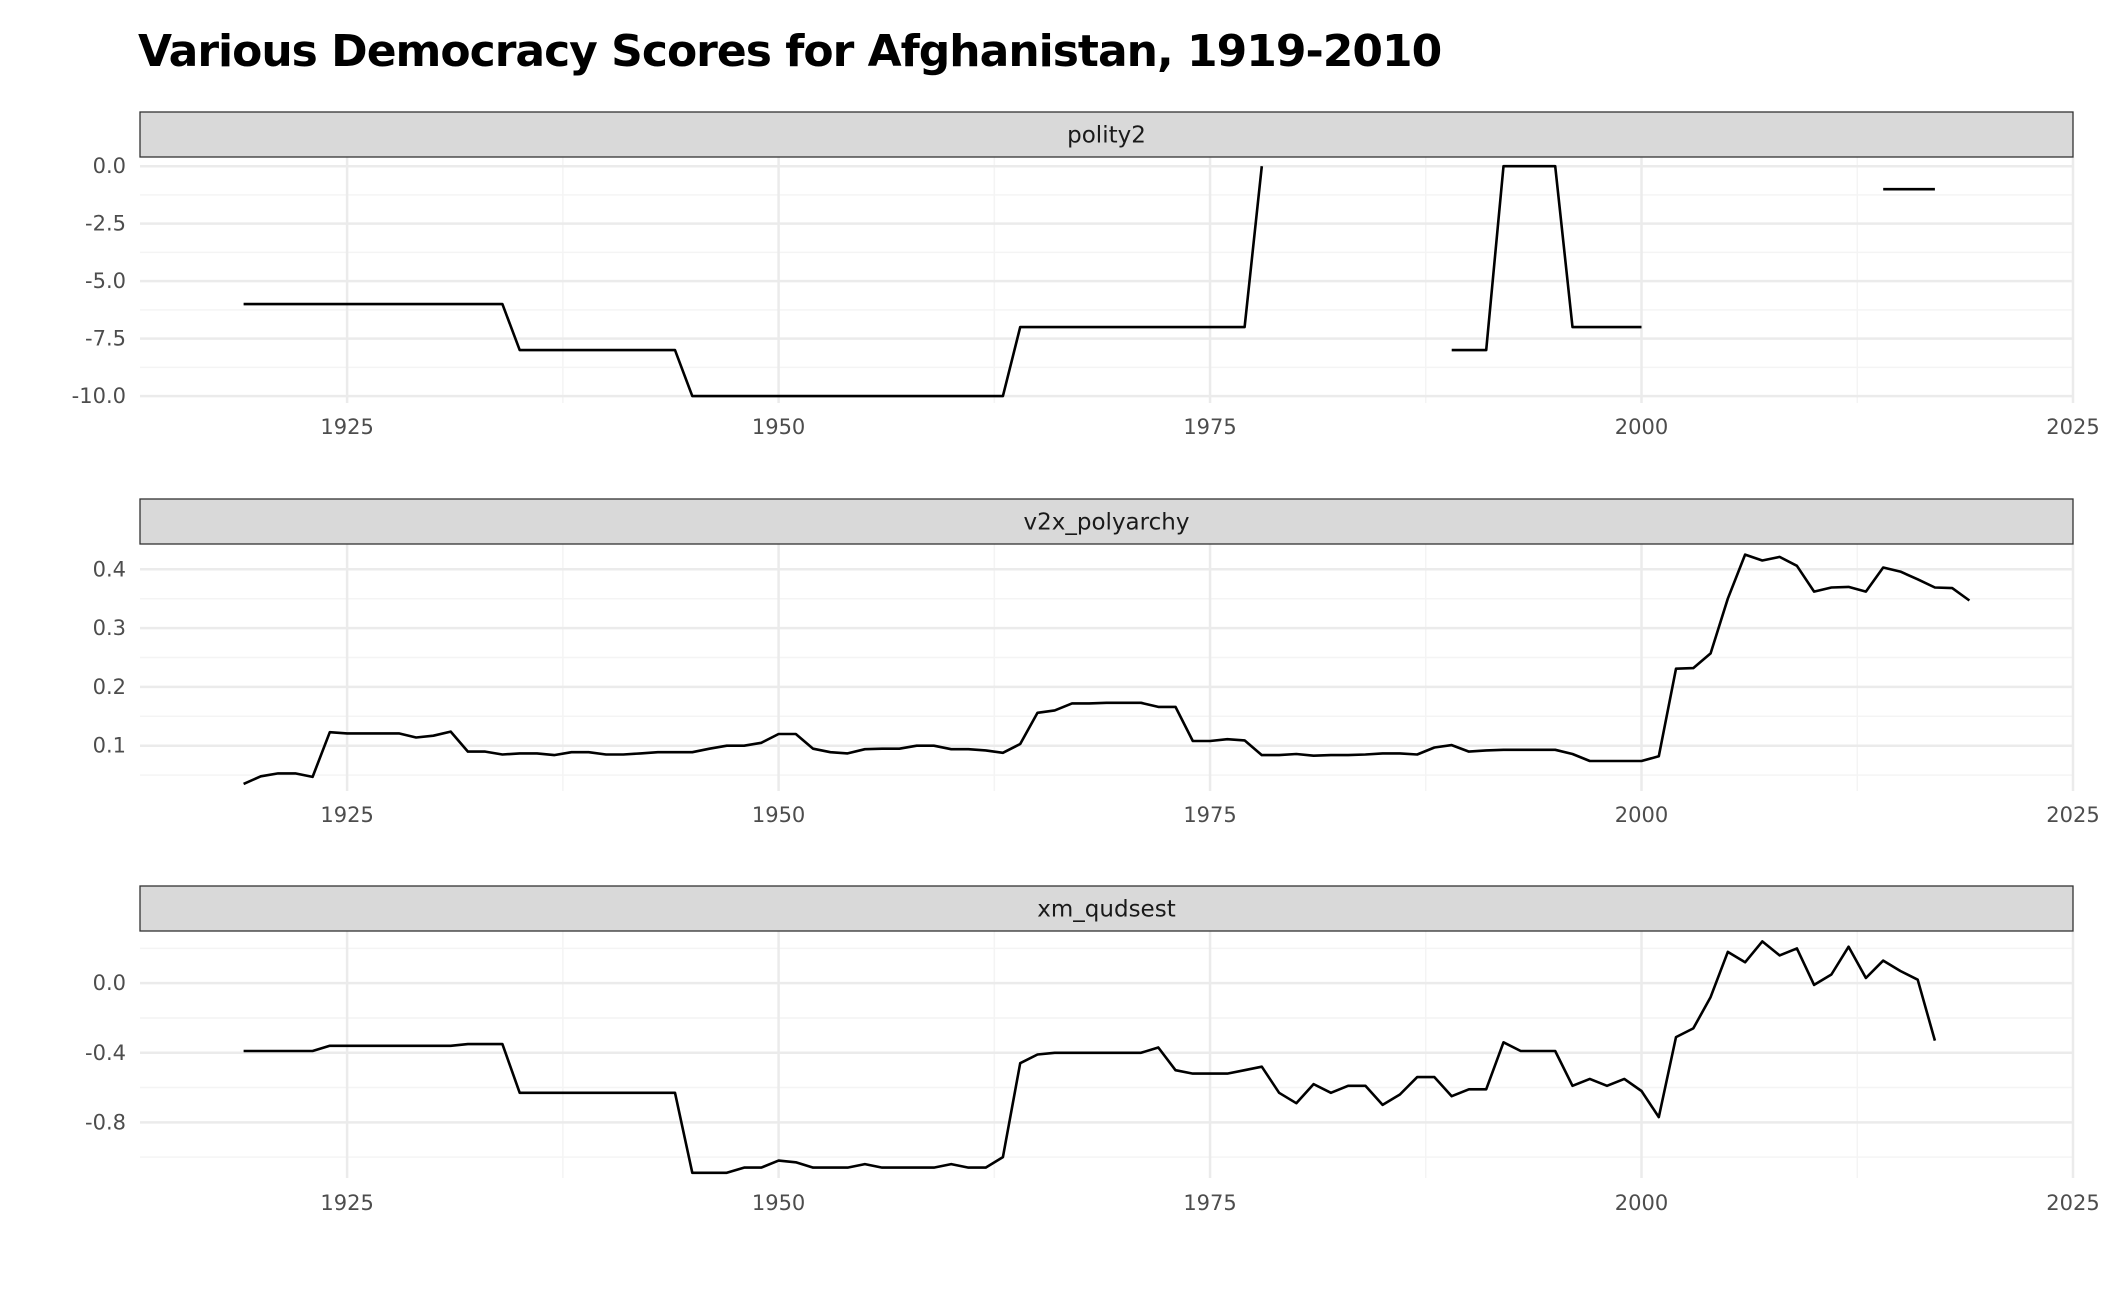  What do you see at coordinates (109, 687) in the screenshot?
I see `y-tick-label: 0.2` at bounding box center [109, 687].